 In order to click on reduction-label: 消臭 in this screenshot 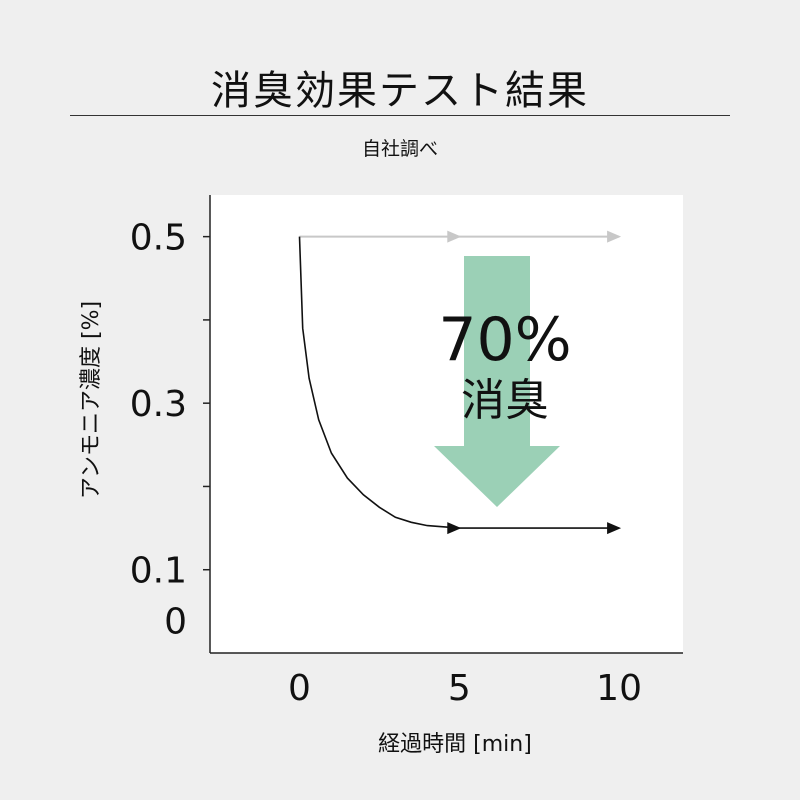, I will do `click(505, 400)`.